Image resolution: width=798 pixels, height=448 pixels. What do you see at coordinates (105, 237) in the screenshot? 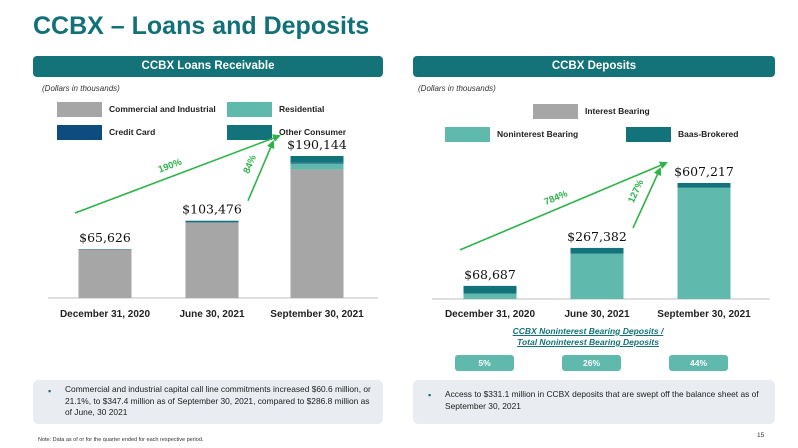
I see `loans-total-label-0: $65,626` at bounding box center [105, 237].